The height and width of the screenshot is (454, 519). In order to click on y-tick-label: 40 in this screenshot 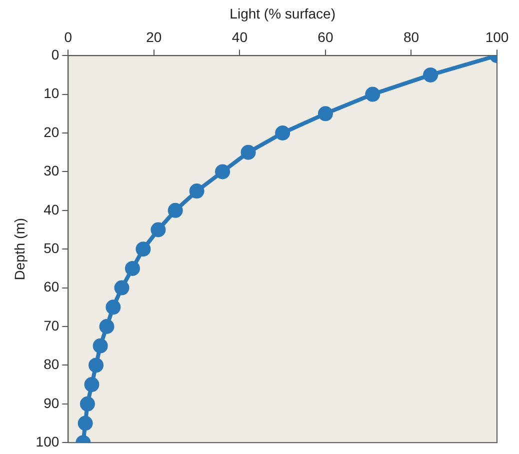, I will do `click(52, 209)`.